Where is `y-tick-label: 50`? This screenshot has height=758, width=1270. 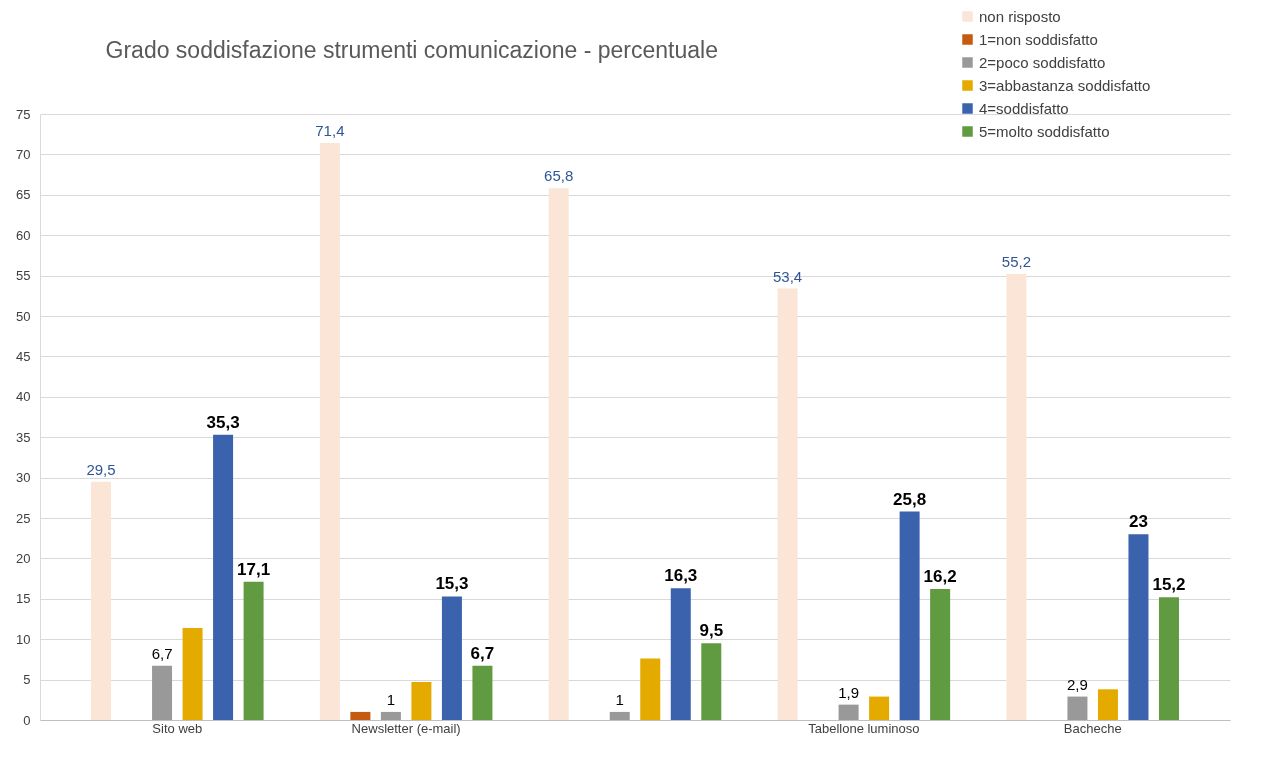
y-tick-label: 50 is located at coordinates (23, 316).